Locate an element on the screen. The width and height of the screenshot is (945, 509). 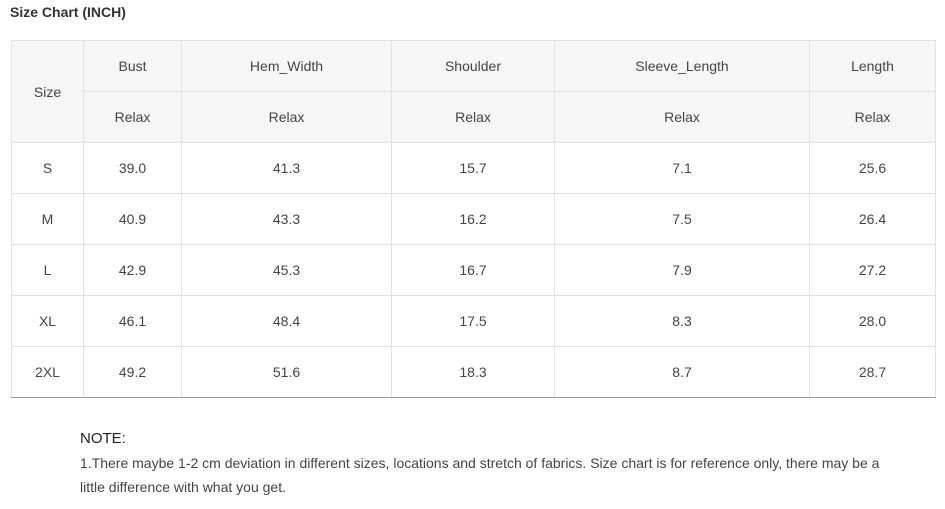
table-cell: 46.1 is located at coordinates (132, 321).